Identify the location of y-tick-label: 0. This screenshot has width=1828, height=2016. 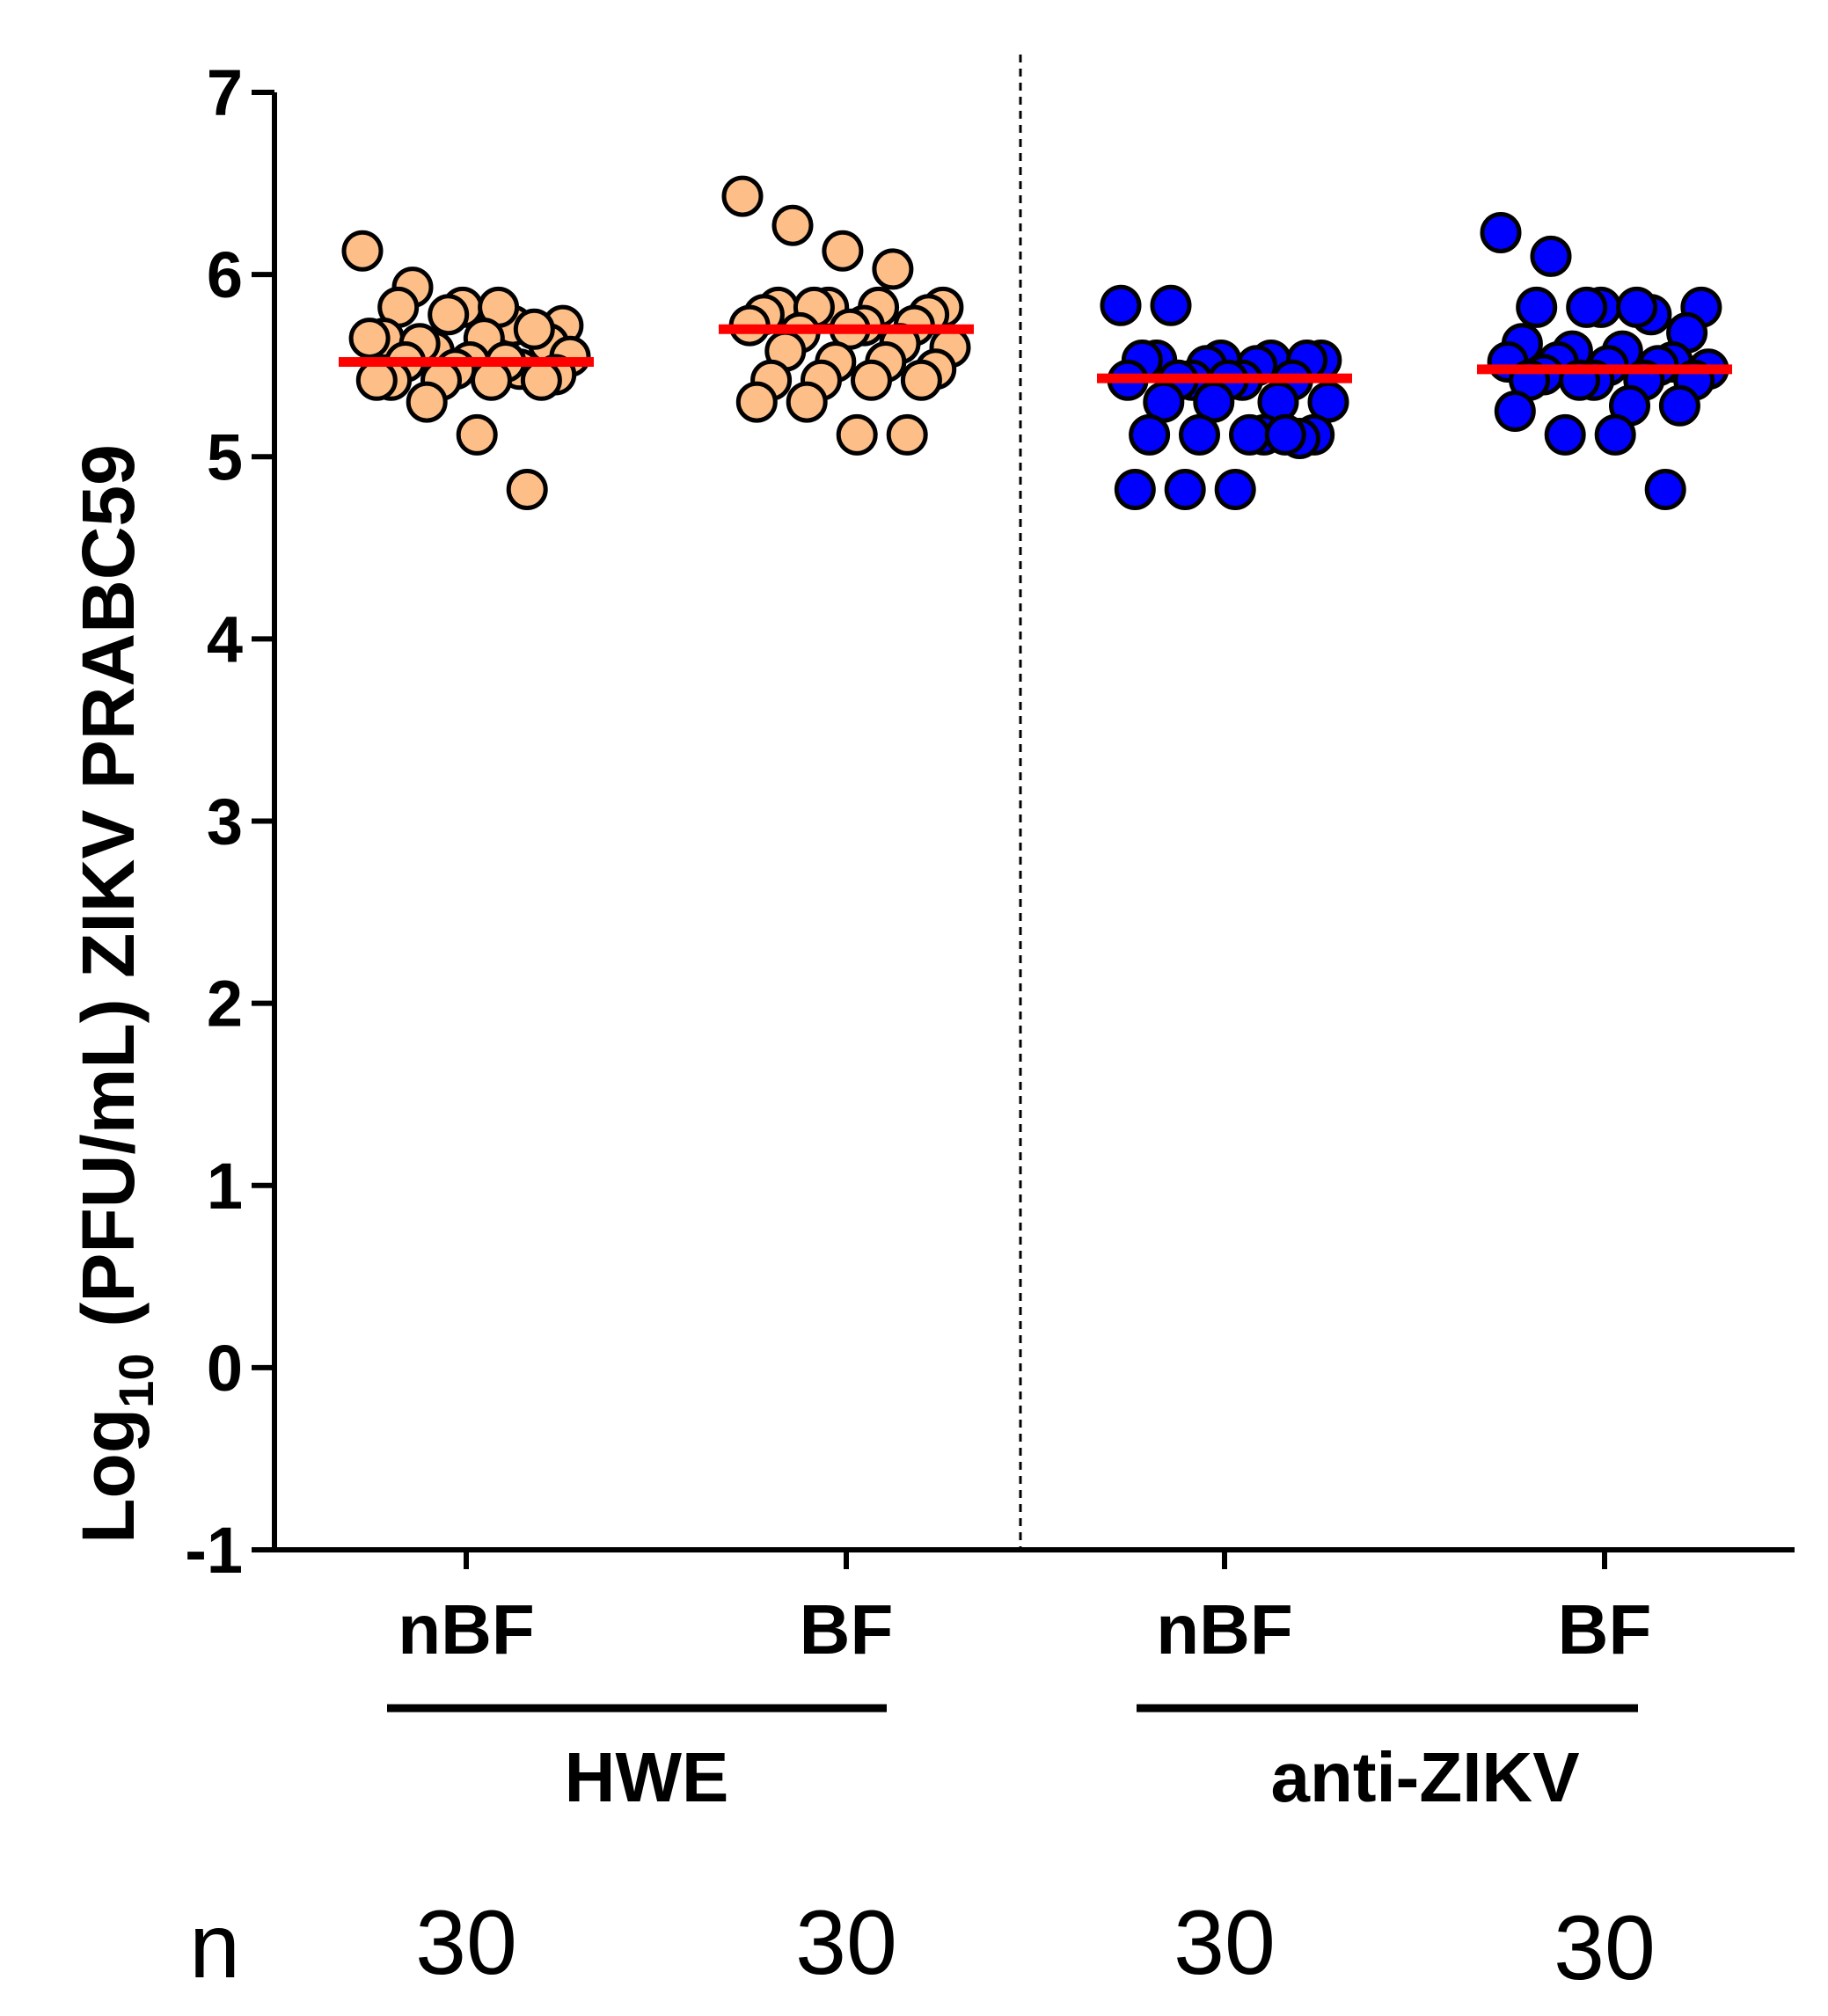
(225, 1368).